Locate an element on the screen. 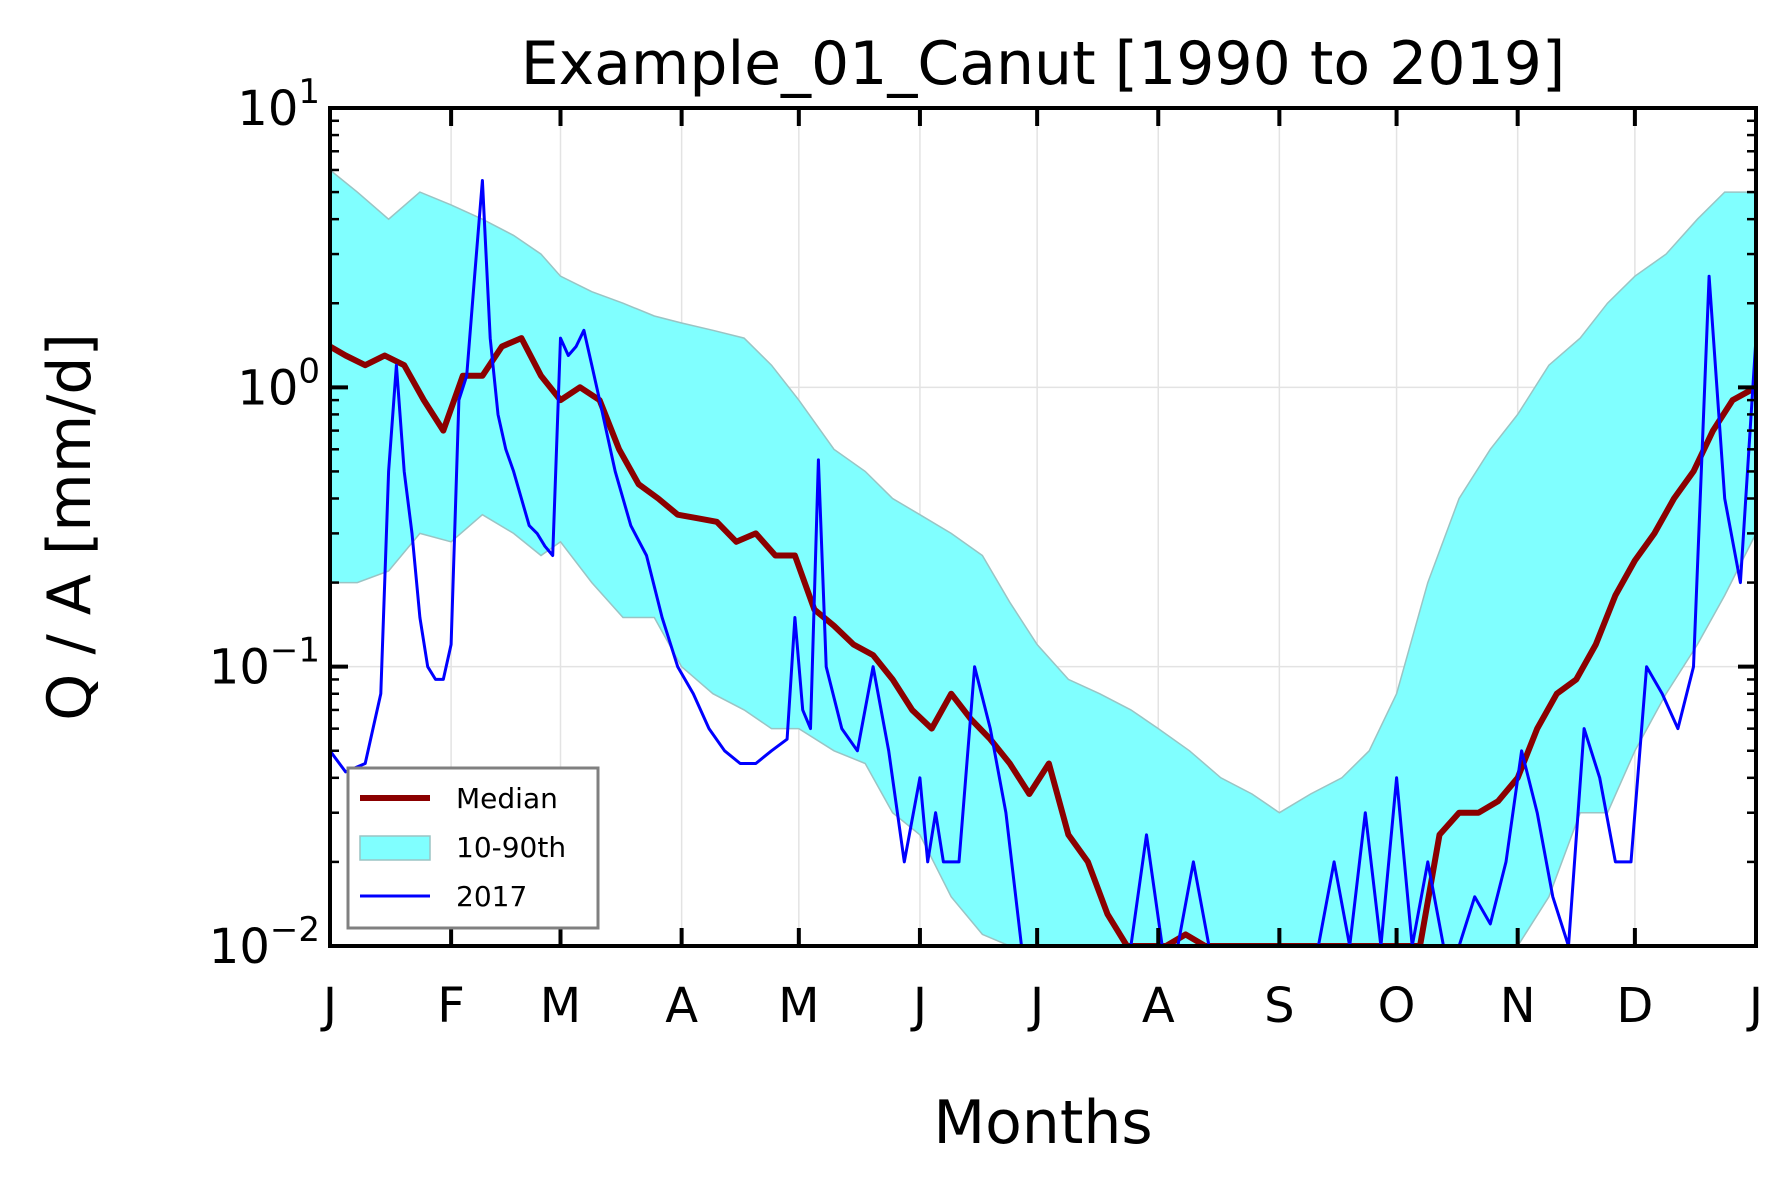 The height and width of the screenshot is (1188, 1788). legend-entry-label: Median is located at coordinates (507, 798).